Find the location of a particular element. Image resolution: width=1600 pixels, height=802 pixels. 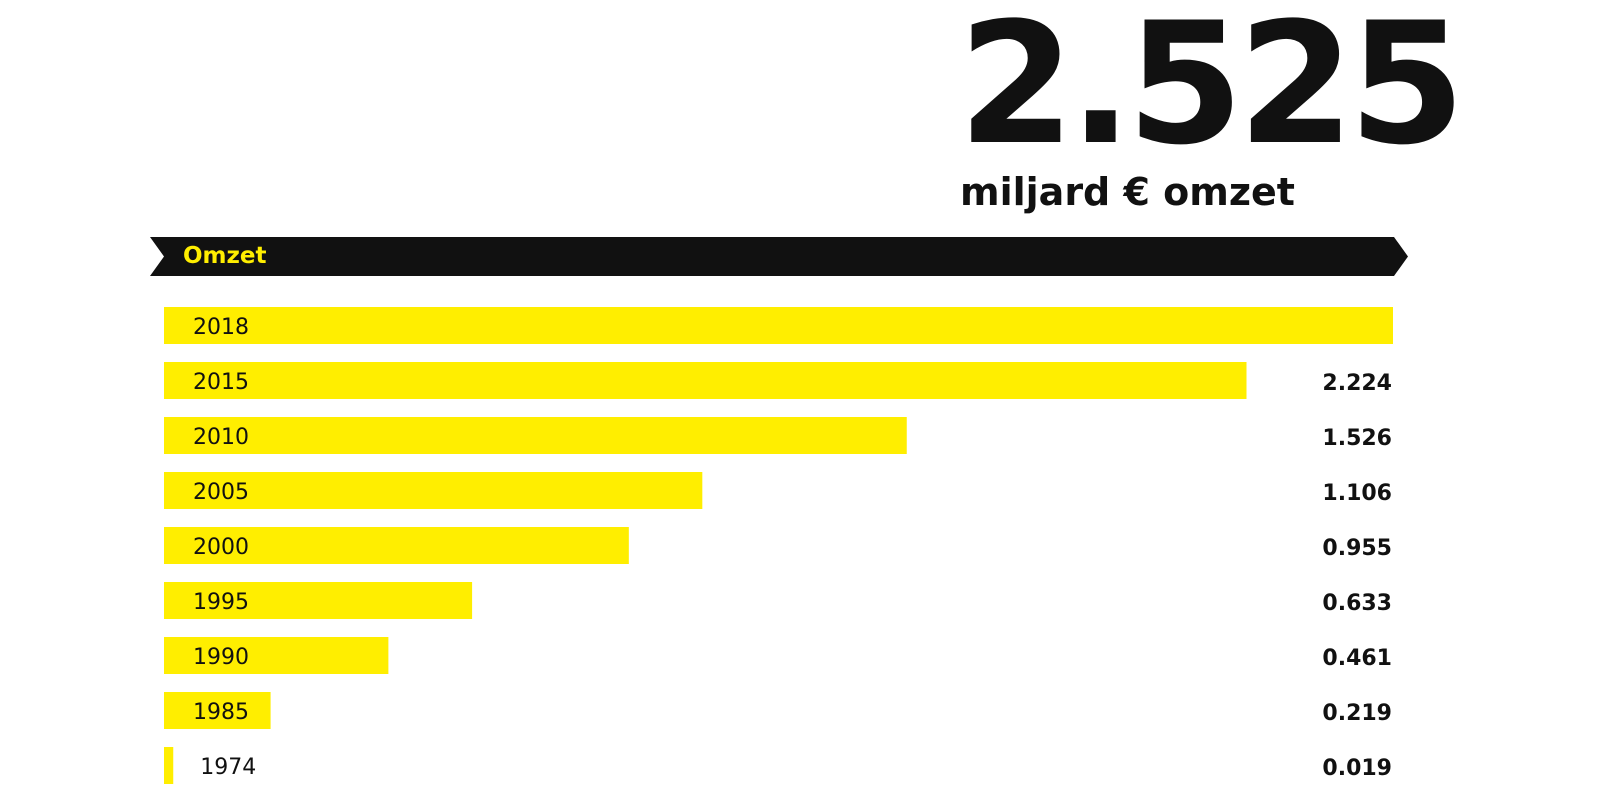

category-label-1995: 1995 is located at coordinates (221, 602).